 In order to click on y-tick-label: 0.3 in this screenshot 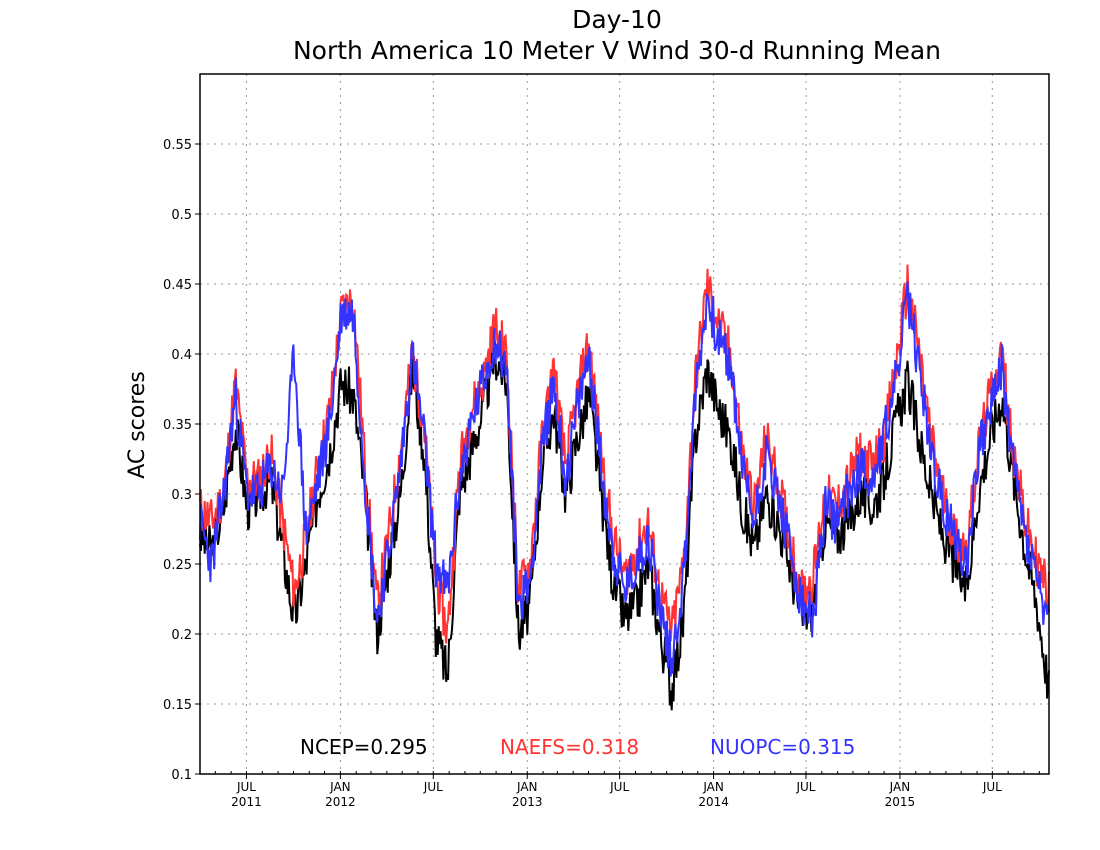, I will do `click(181, 495)`.